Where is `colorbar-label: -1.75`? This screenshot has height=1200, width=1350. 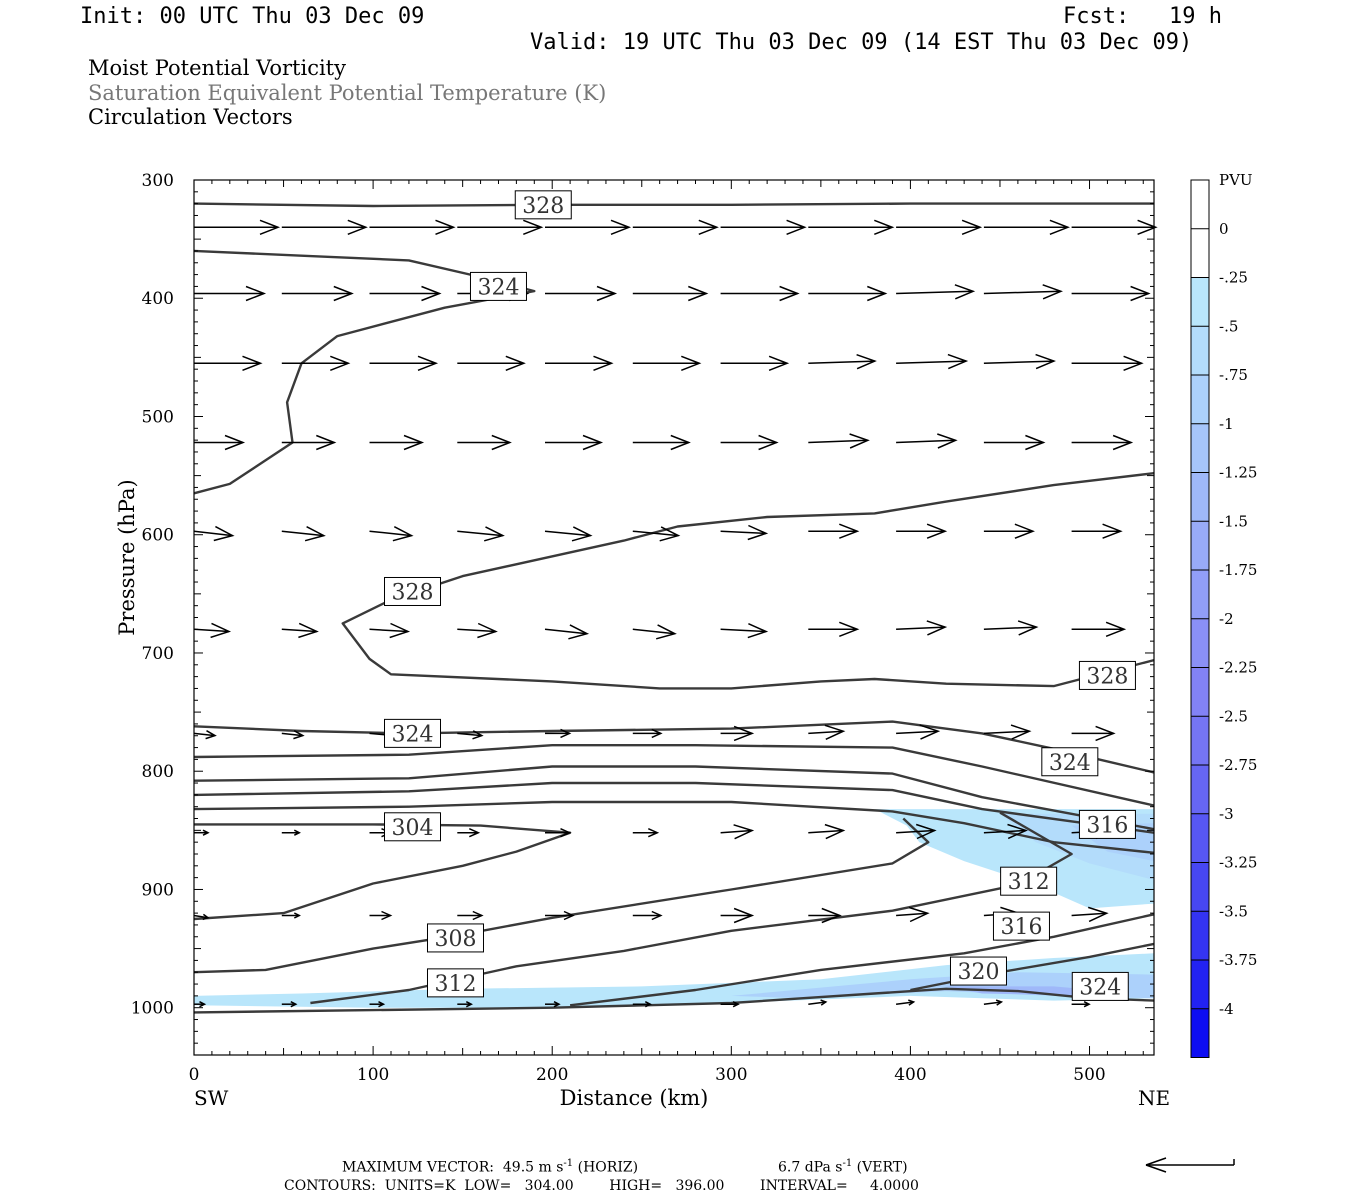
colorbar-label: -1.75 is located at coordinates (1238, 570).